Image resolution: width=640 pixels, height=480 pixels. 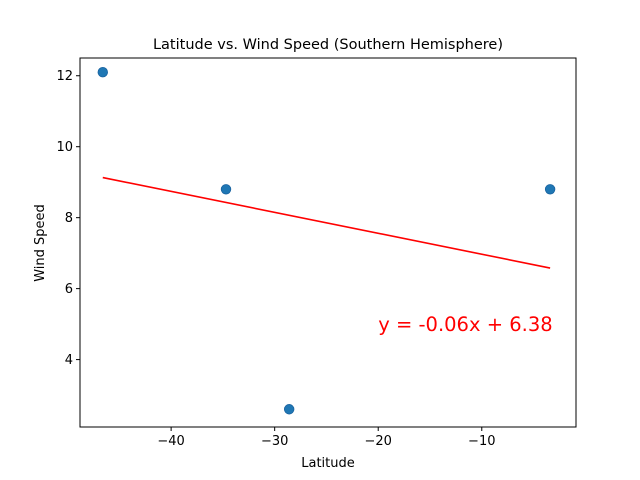 I want to click on y-tick-label: 6, so click(x=69, y=289).